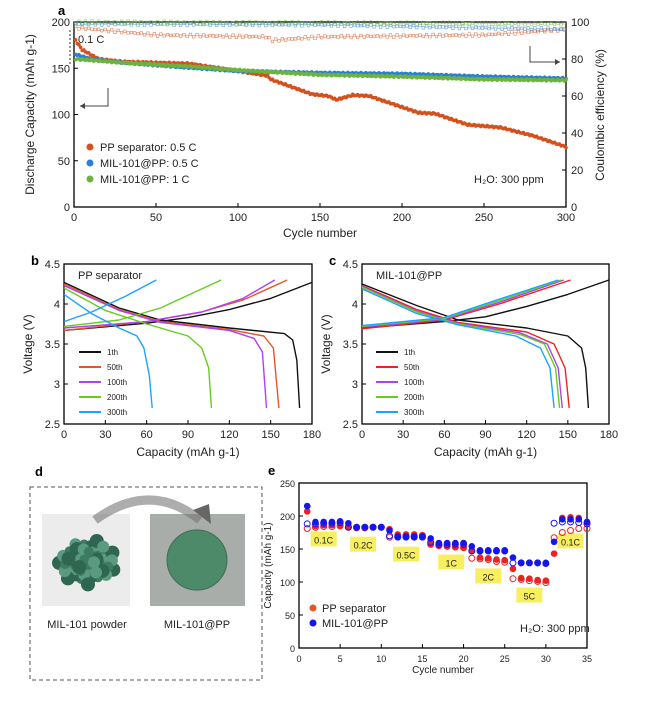  Describe the element at coordinates (287, 517) in the screenshot. I see `y-tick-label: 200` at that location.